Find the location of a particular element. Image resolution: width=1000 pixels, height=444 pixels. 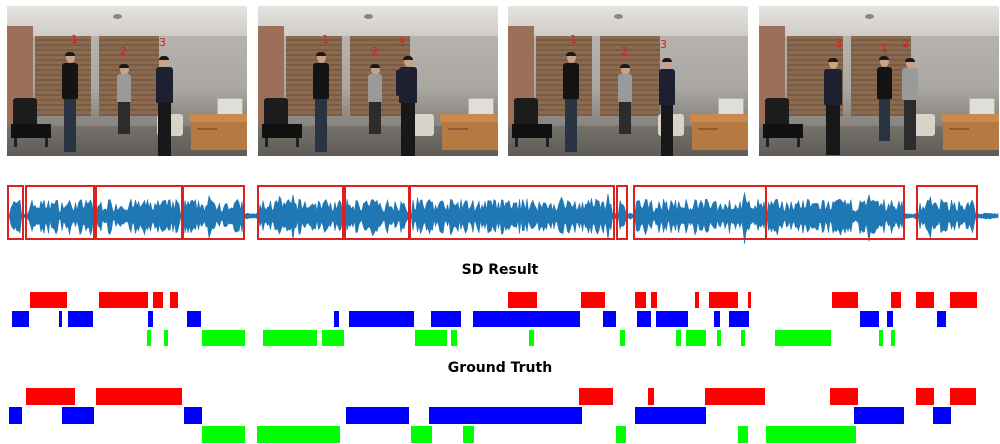

waveform-signal is located at coordinates (503, 218).